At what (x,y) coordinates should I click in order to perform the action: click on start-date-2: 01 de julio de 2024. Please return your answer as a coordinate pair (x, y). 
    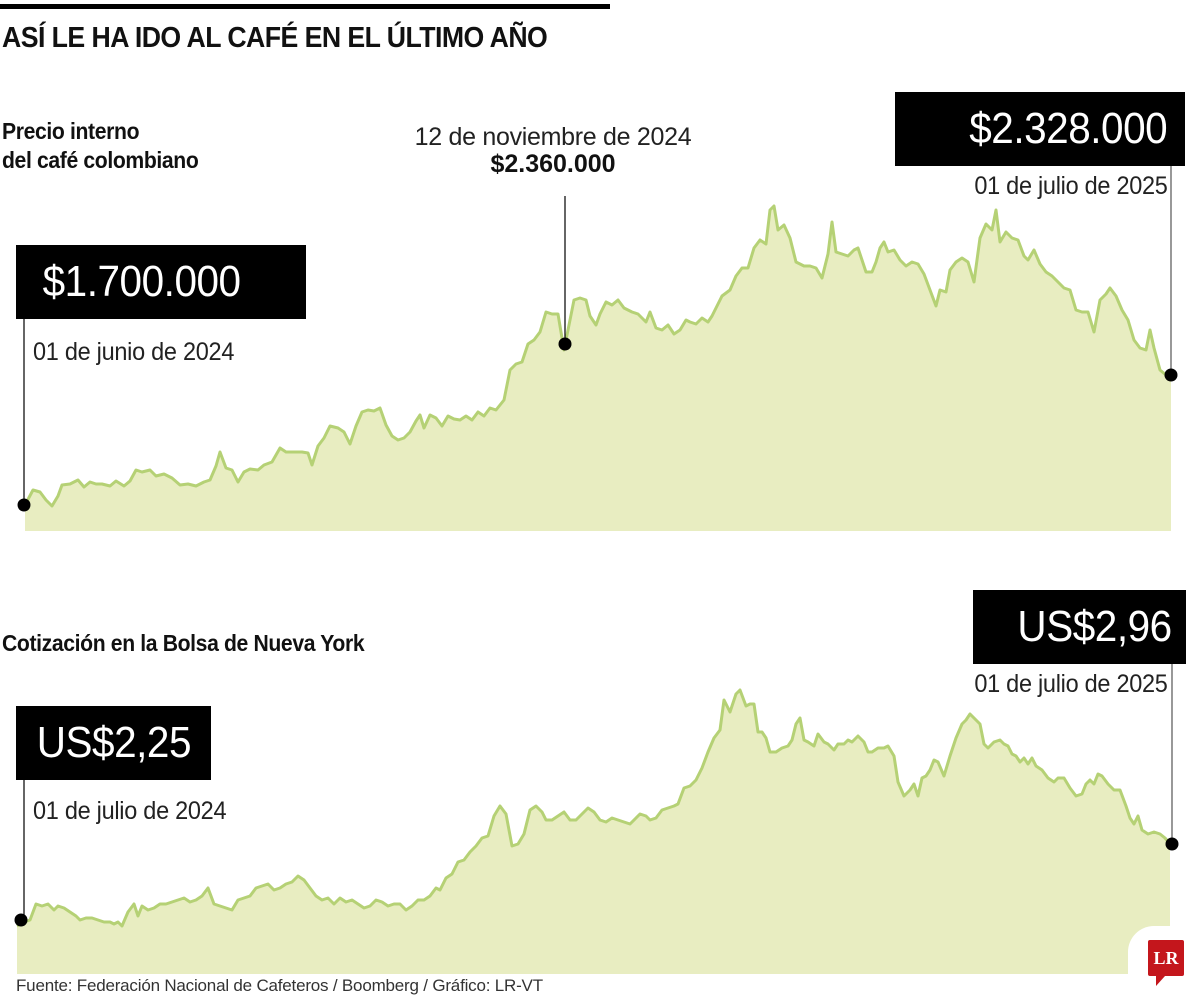
    Looking at the image, I should click on (130, 811).